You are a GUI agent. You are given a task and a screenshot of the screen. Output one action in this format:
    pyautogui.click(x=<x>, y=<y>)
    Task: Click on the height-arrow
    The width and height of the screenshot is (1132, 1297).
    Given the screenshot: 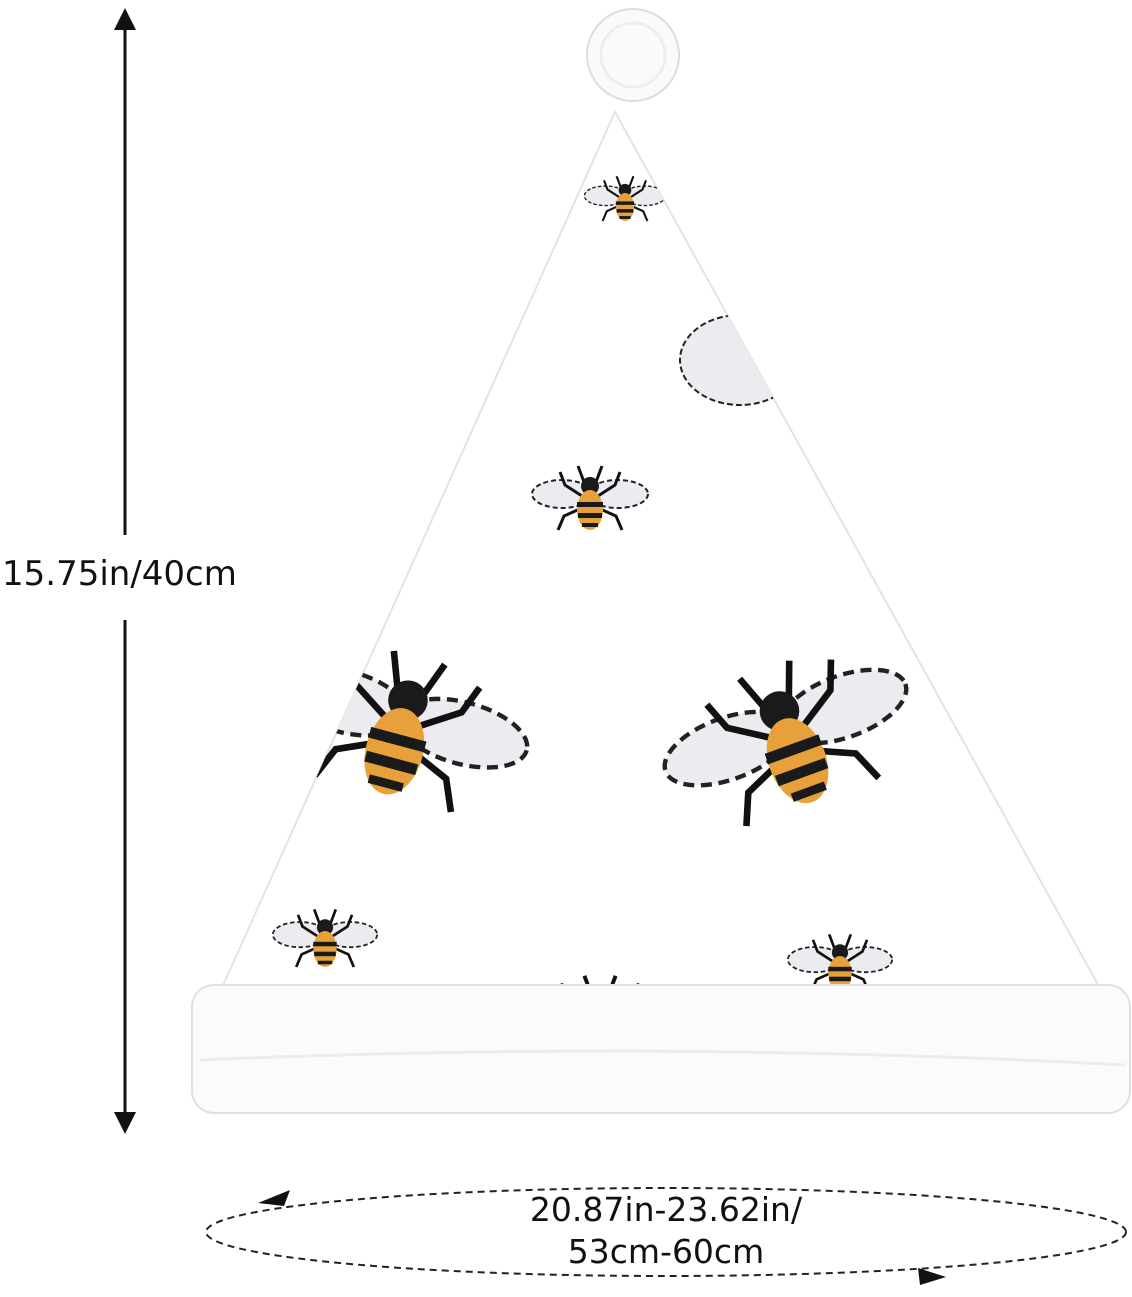 What is the action you would take?
    pyautogui.click(x=125, y=571)
    